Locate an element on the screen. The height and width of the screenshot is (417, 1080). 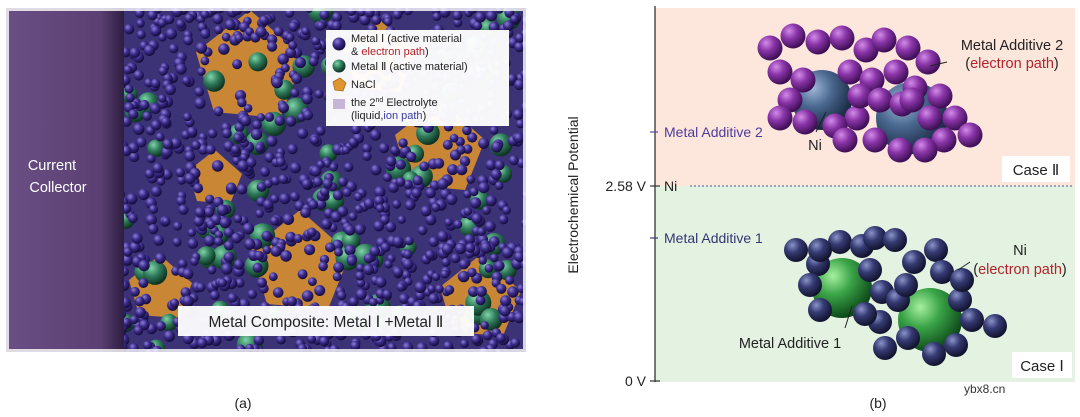
case1-box is located at coordinates (1042, 365).